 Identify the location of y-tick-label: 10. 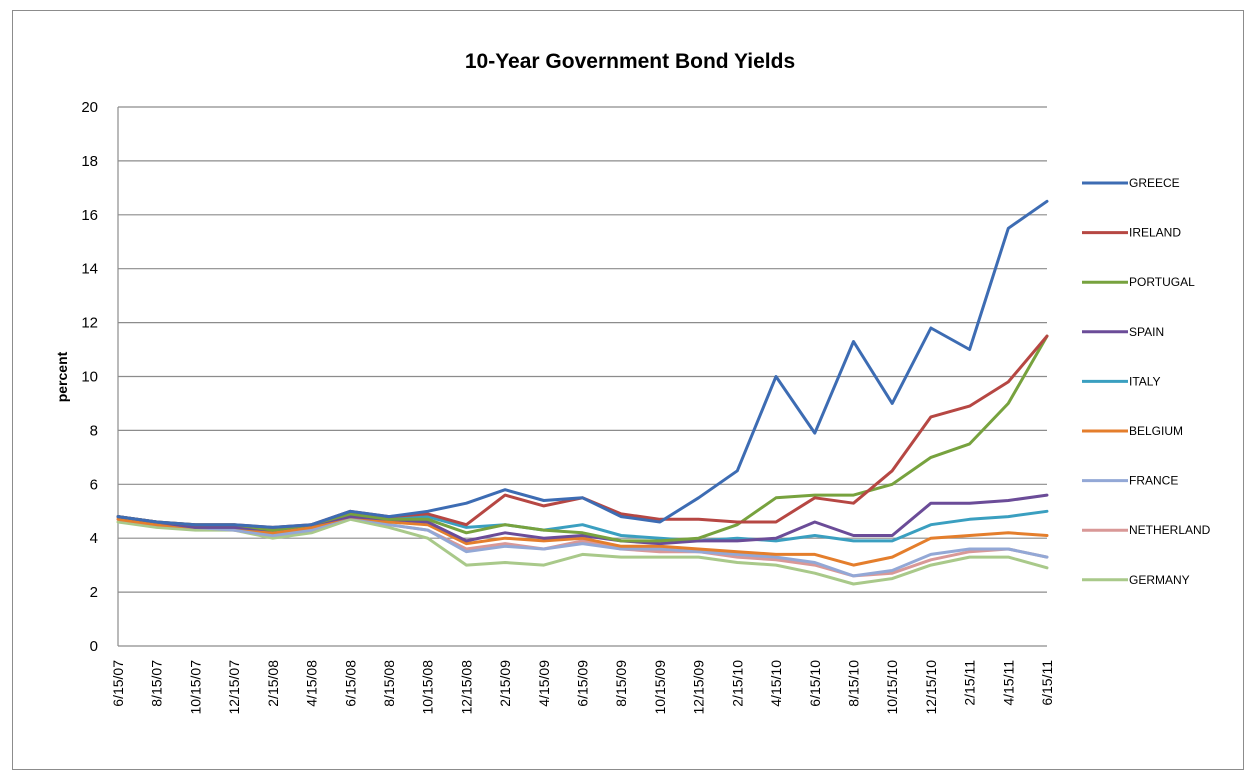
(89, 377).